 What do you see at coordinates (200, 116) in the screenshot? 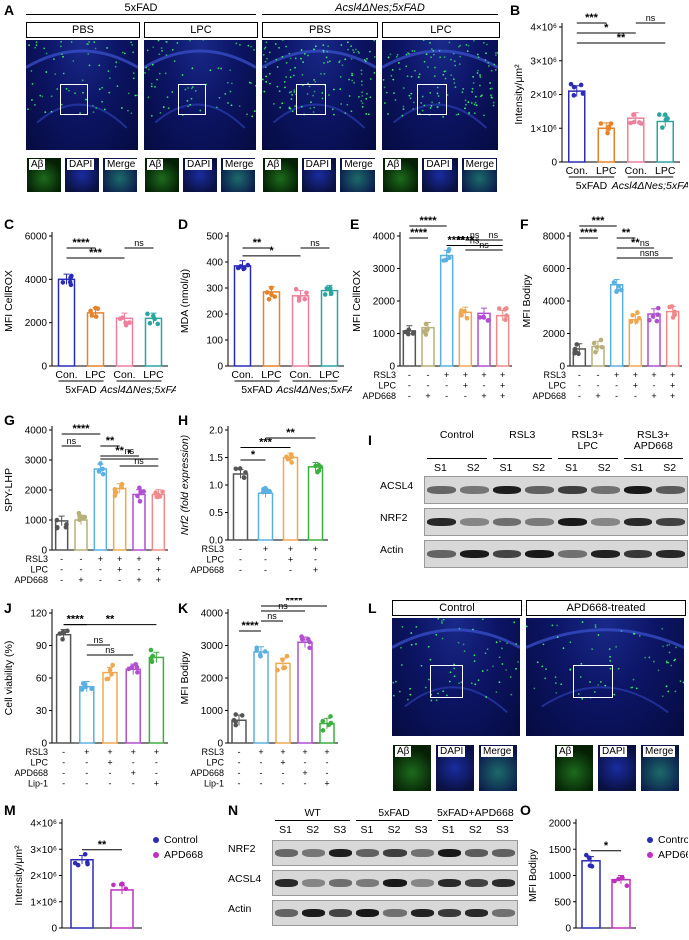
I see `hippocampus-curve` at bounding box center [200, 116].